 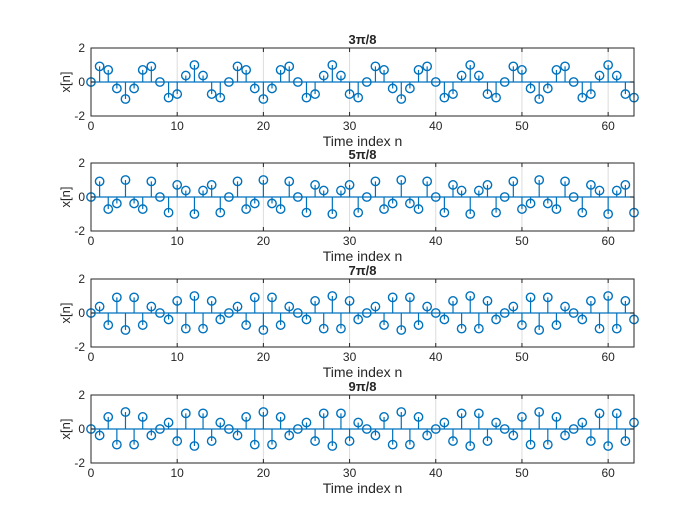 What do you see at coordinates (178, 357) in the screenshot?
I see `x-tick-label: 10` at bounding box center [178, 357].